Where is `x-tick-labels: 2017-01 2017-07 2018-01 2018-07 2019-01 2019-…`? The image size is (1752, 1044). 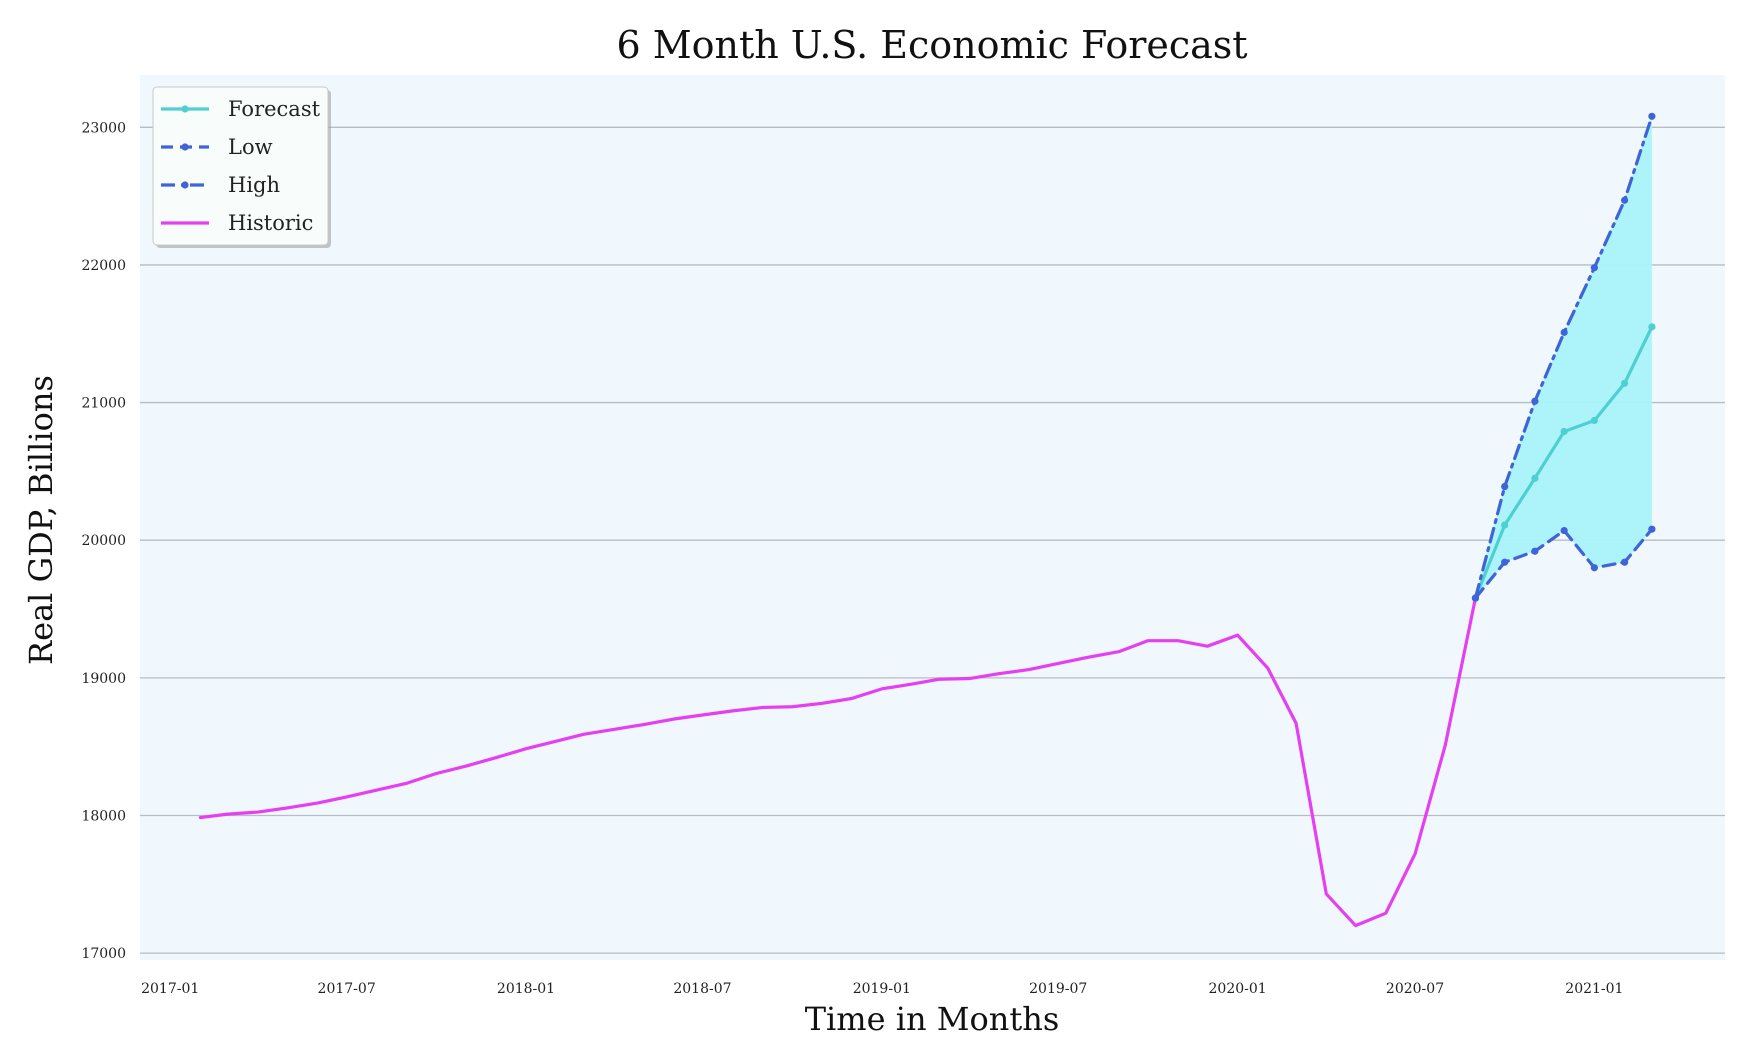 x-tick-labels: 2017-01 2017-07 2018-01 2018-07 2019-01 2019-… is located at coordinates (882, 989).